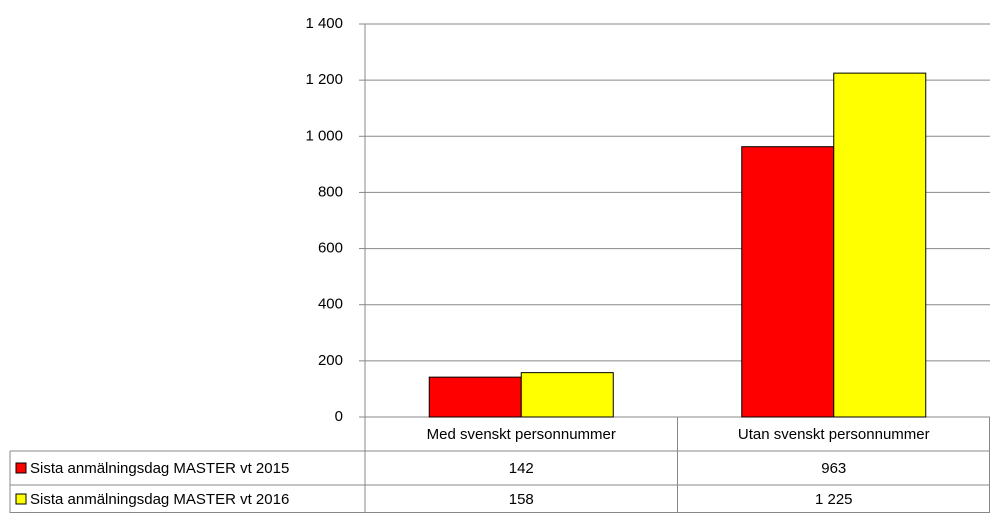 This screenshot has width=990, height=513. What do you see at coordinates (834, 499) in the screenshot?
I see `table-value: 1 225` at bounding box center [834, 499].